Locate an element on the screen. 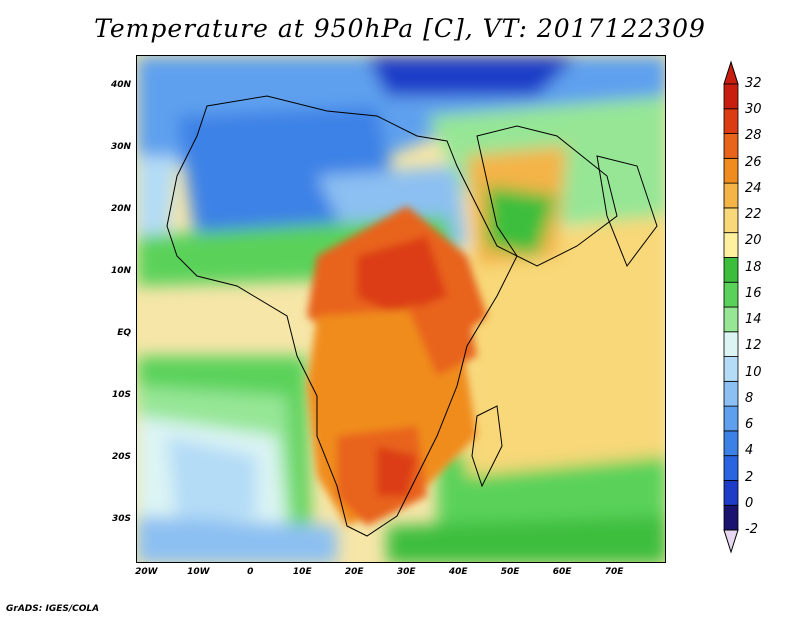  longitude-label: 0 is located at coordinates (250, 572).